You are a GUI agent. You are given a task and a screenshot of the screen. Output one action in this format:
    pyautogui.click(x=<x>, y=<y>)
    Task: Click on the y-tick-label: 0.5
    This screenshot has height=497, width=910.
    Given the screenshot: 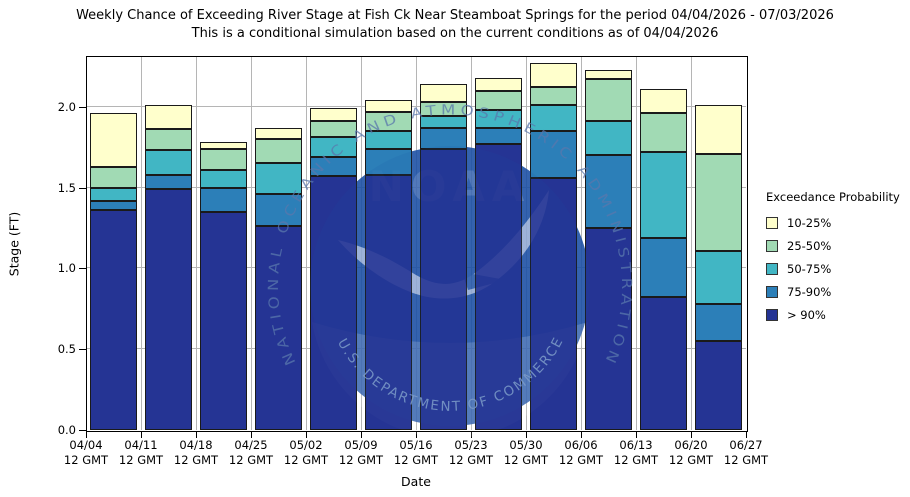 What is the action you would take?
    pyautogui.click(x=66, y=349)
    